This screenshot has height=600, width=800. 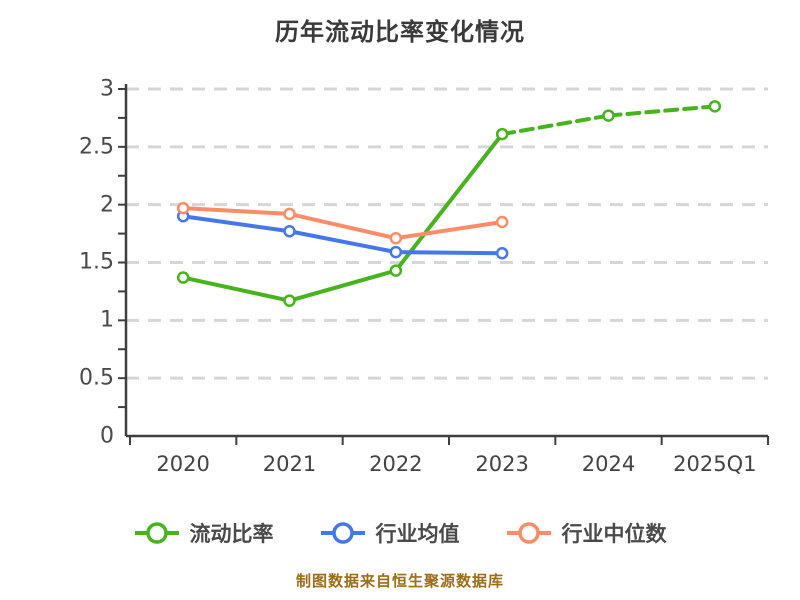 What do you see at coordinates (107, 89) in the screenshot?
I see `y-tick-label: 3` at bounding box center [107, 89].